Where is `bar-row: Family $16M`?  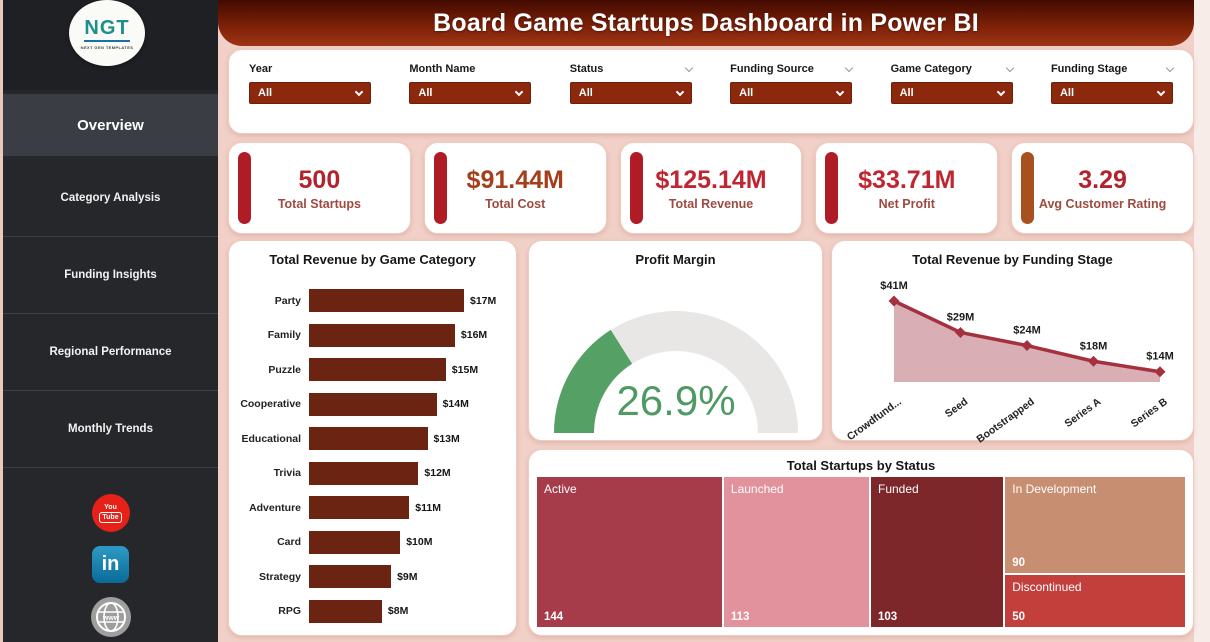
bar-row: Family $16M is located at coordinates (372, 335).